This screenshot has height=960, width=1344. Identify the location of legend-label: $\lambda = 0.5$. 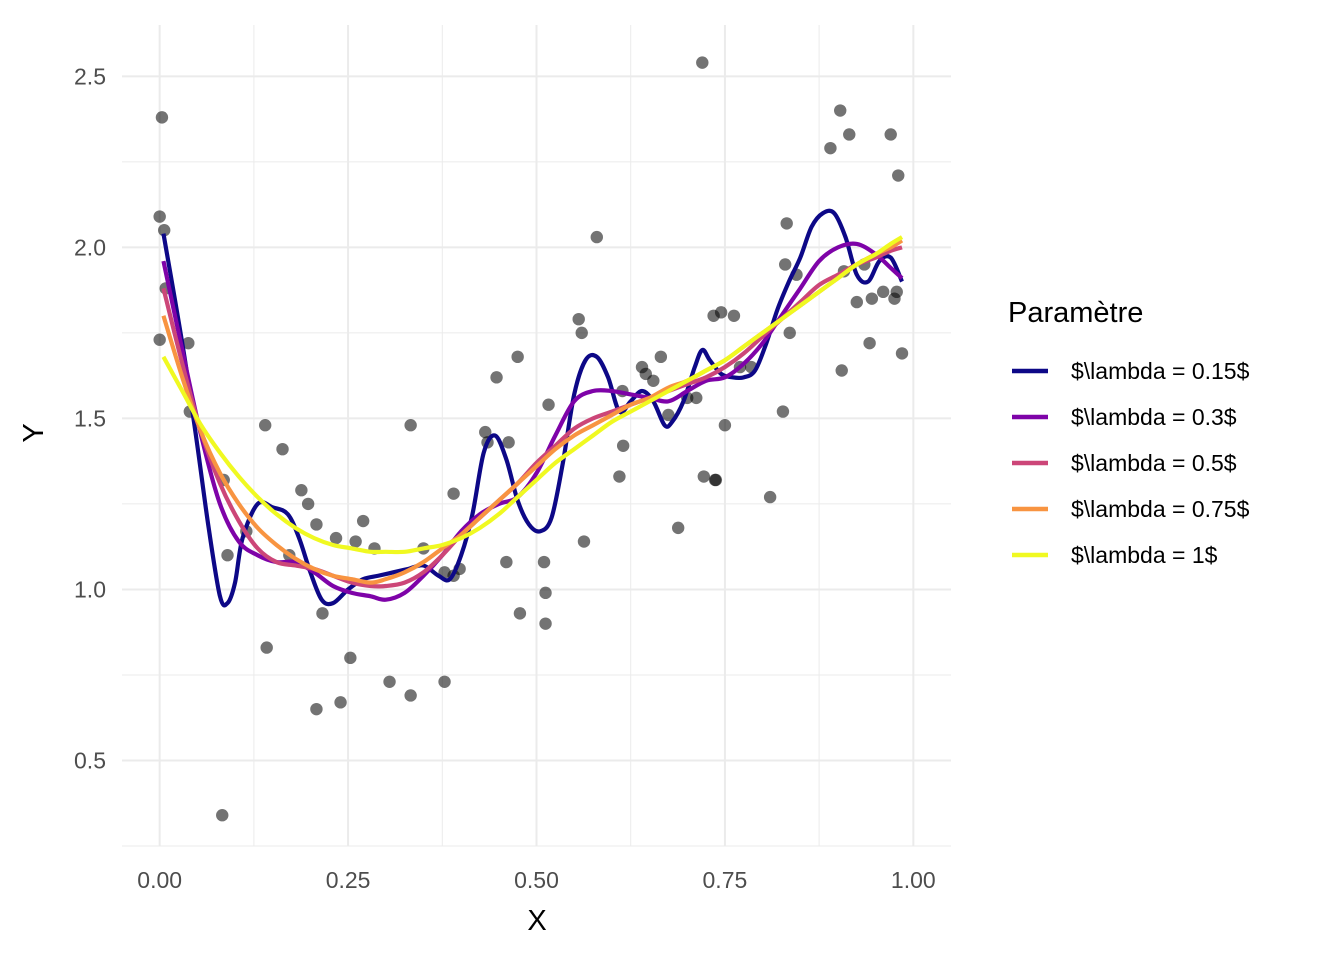
(1154, 463).